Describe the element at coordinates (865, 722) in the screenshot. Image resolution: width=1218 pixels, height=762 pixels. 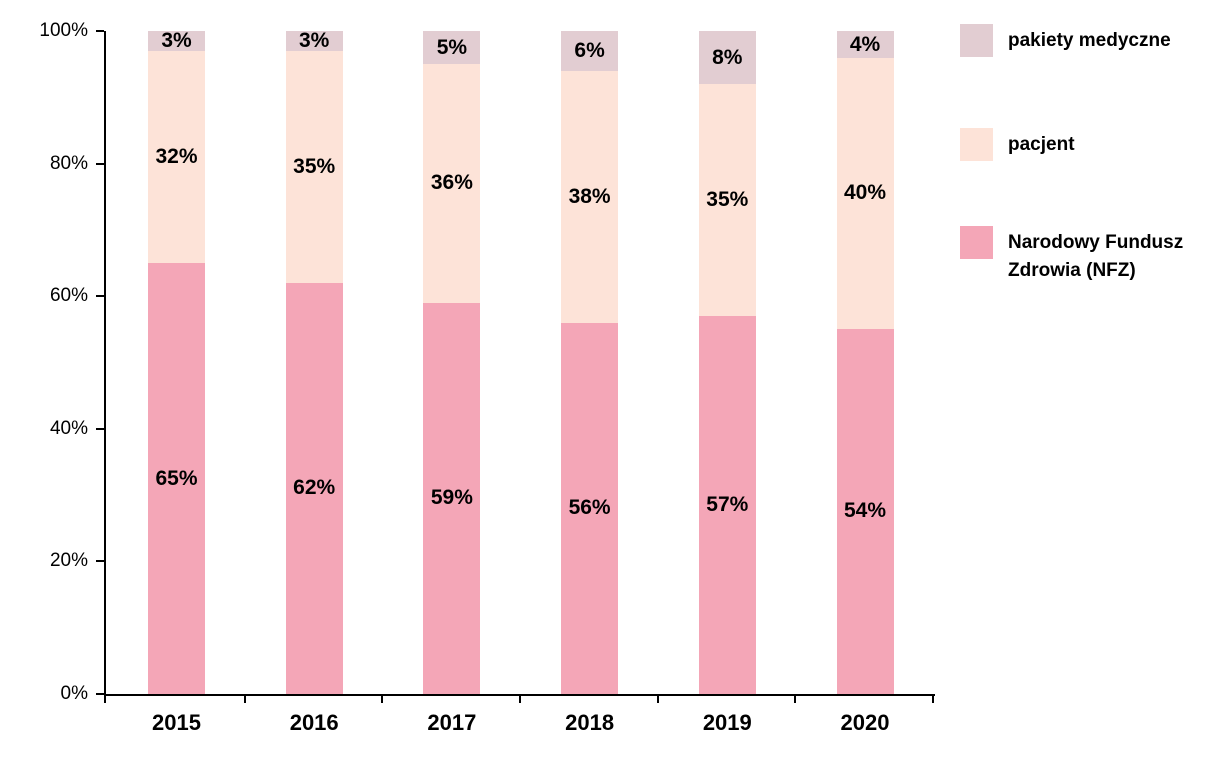
I see `x-axis-label-2020: 2020` at that location.